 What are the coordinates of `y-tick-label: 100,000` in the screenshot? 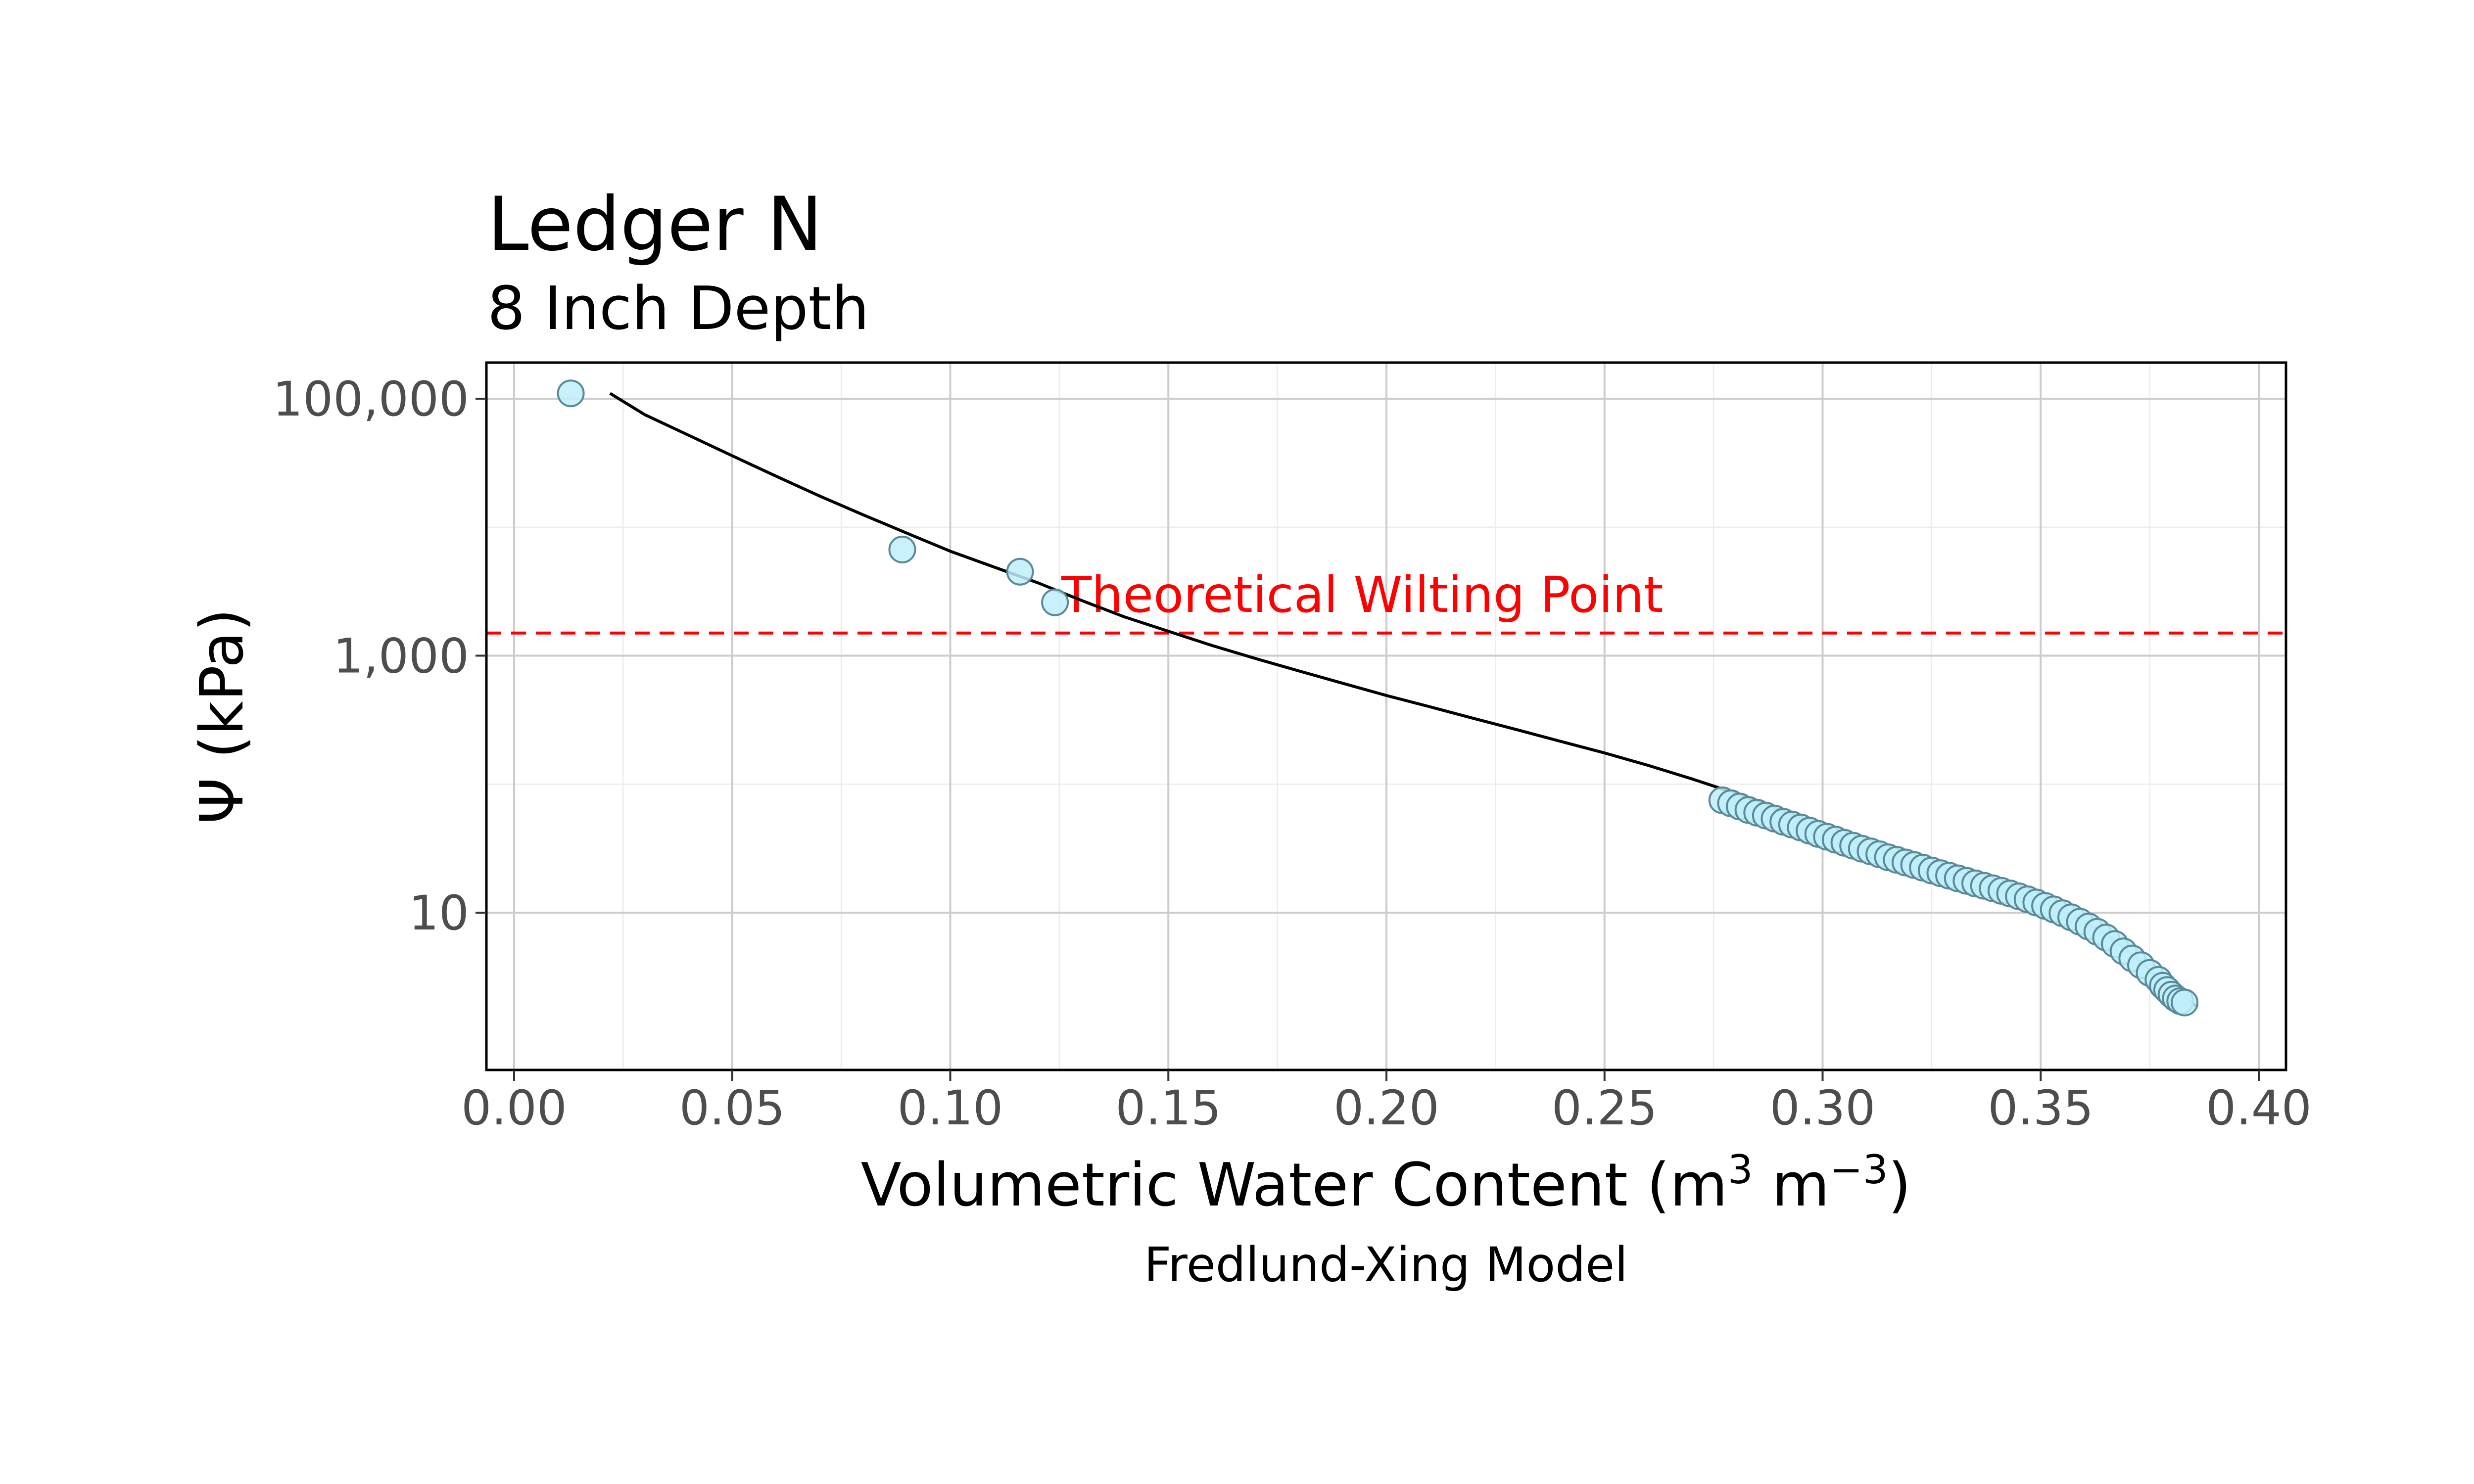 It's located at (371, 399).